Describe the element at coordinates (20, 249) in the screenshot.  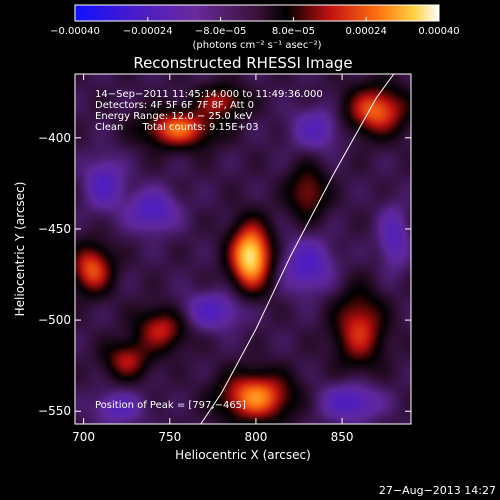
I see `y-axis-label: Heliocentric Y (arcsec)` at that location.